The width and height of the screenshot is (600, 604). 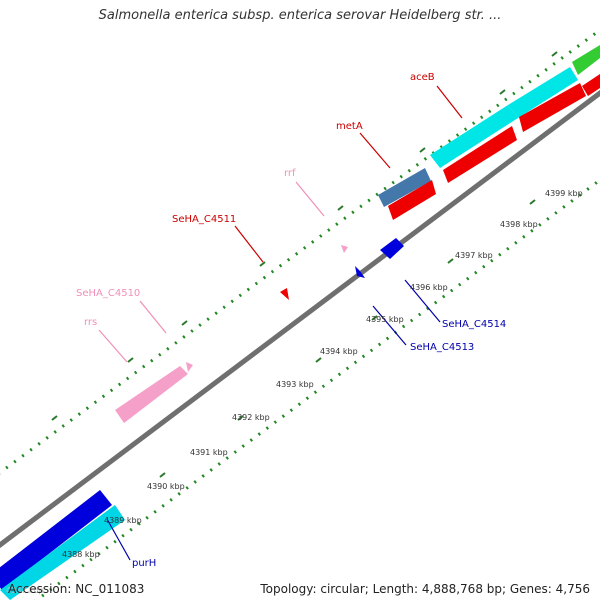 I want to click on metA-cds, so click(x=412, y=200).